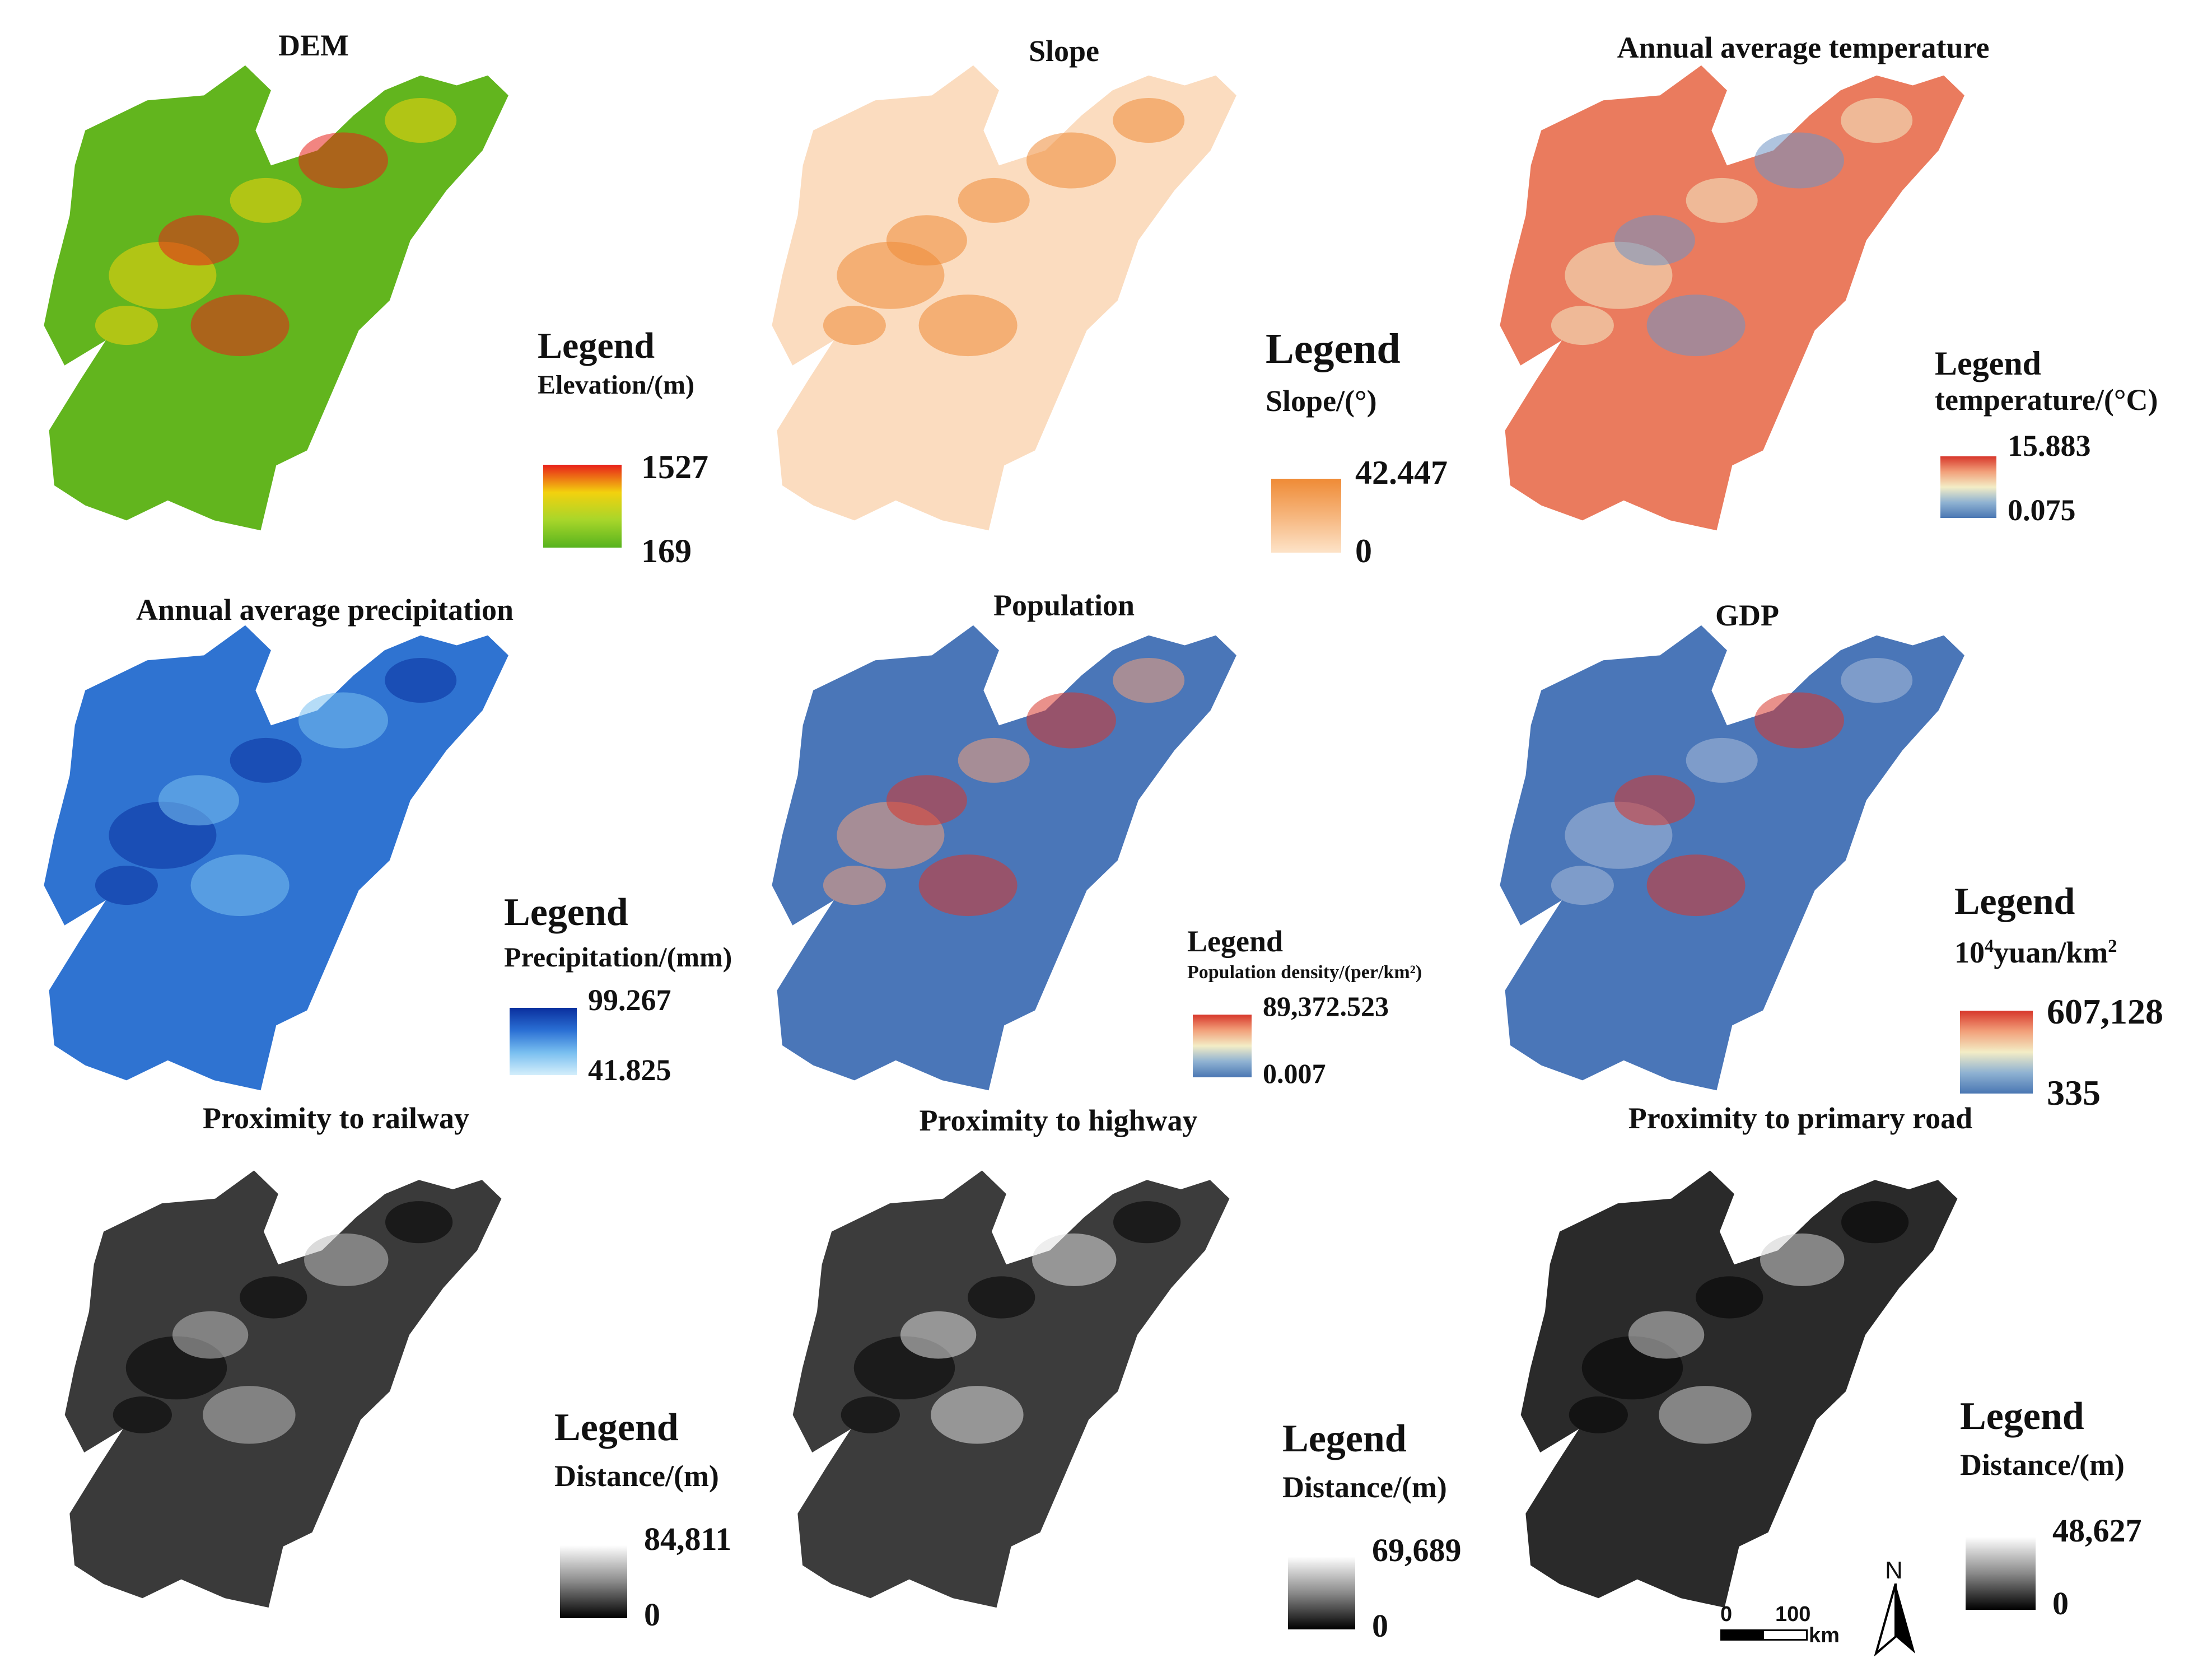 This screenshot has height=1663, width=2212. I want to click on legend: Legend Distance/(m) 48,627 0, so click(2083, 1511).